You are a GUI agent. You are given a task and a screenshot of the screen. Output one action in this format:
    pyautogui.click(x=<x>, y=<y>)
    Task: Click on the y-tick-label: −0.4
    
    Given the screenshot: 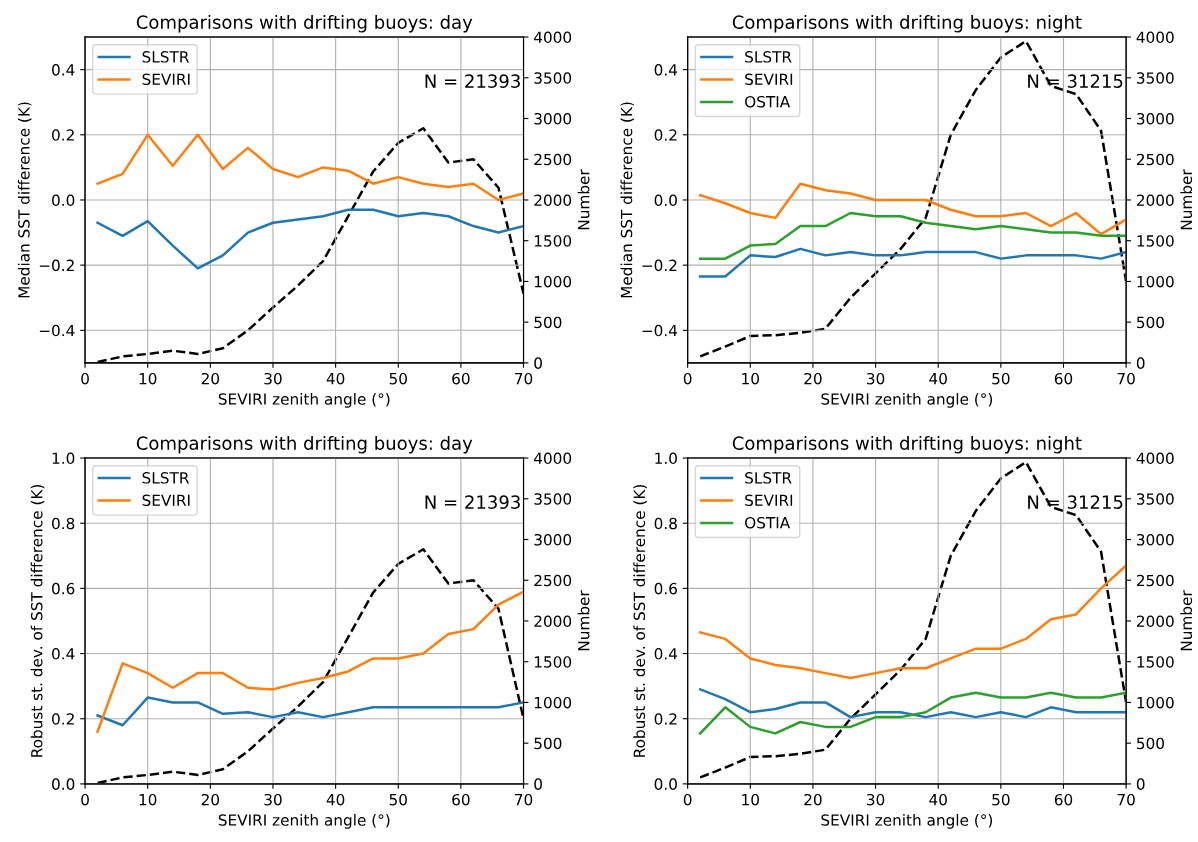 What is the action you would take?
    pyautogui.click(x=57, y=330)
    